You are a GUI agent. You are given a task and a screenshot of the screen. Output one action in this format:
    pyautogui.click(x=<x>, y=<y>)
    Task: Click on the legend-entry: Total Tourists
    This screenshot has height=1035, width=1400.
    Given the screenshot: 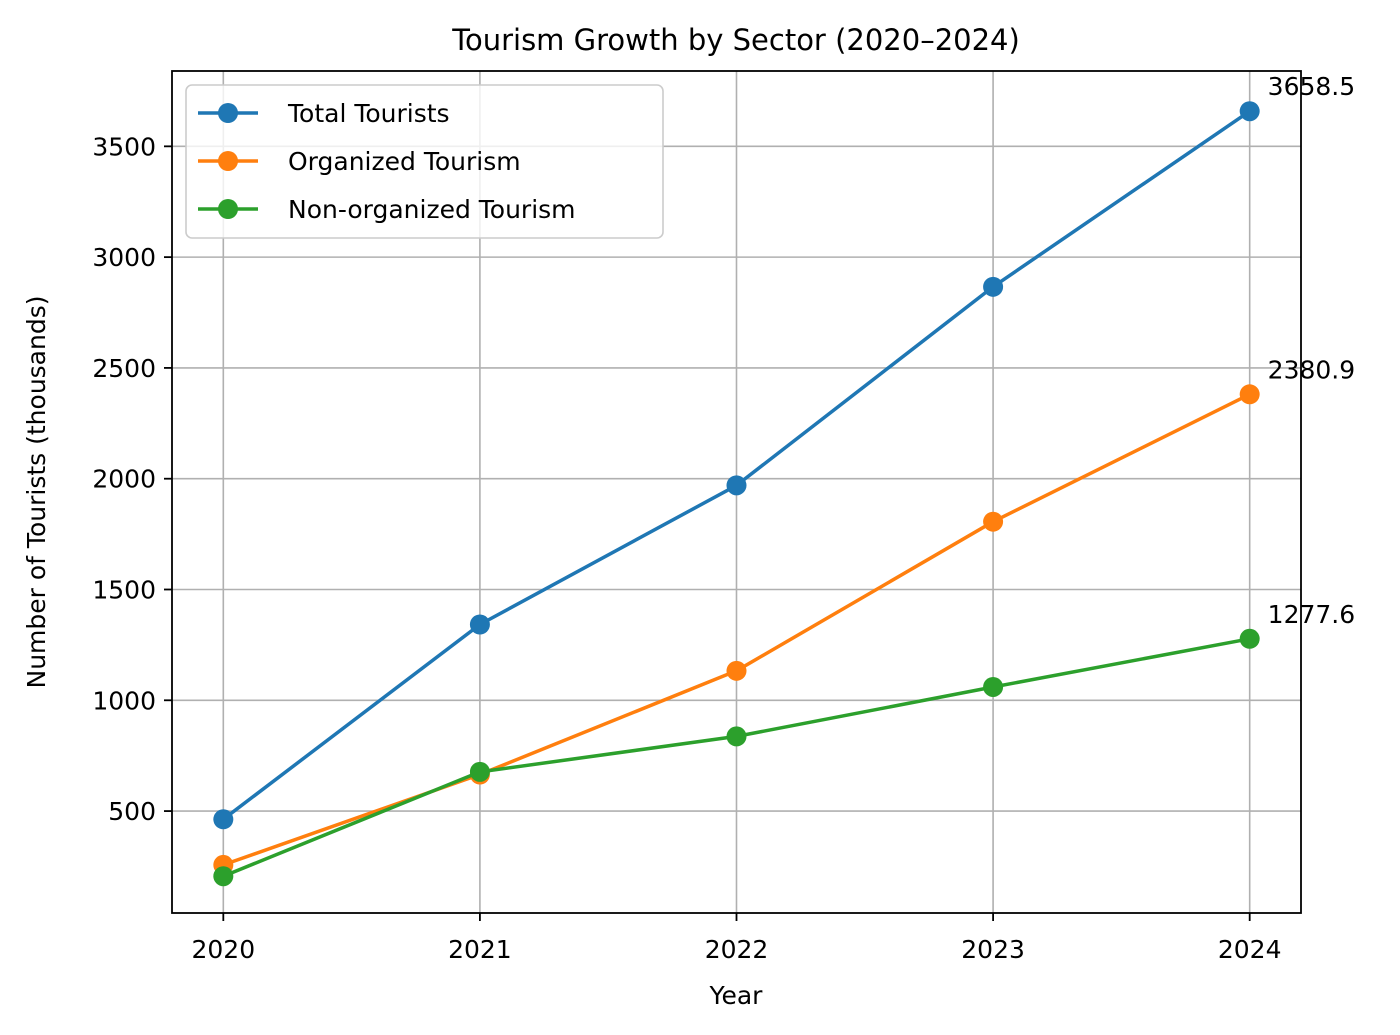 What is the action you would take?
    pyautogui.click(x=324, y=113)
    